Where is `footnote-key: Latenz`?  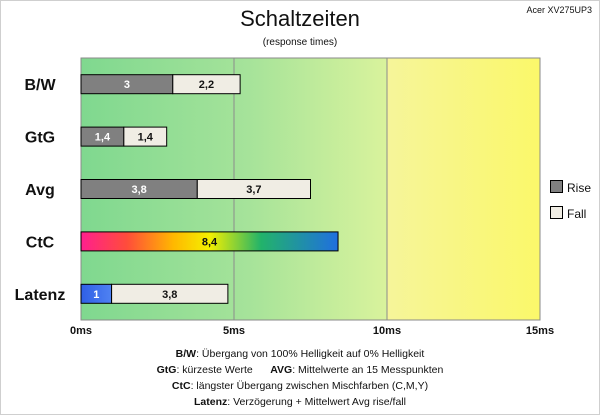 footnote-key: Latenz is located at coordinates (211, 402).